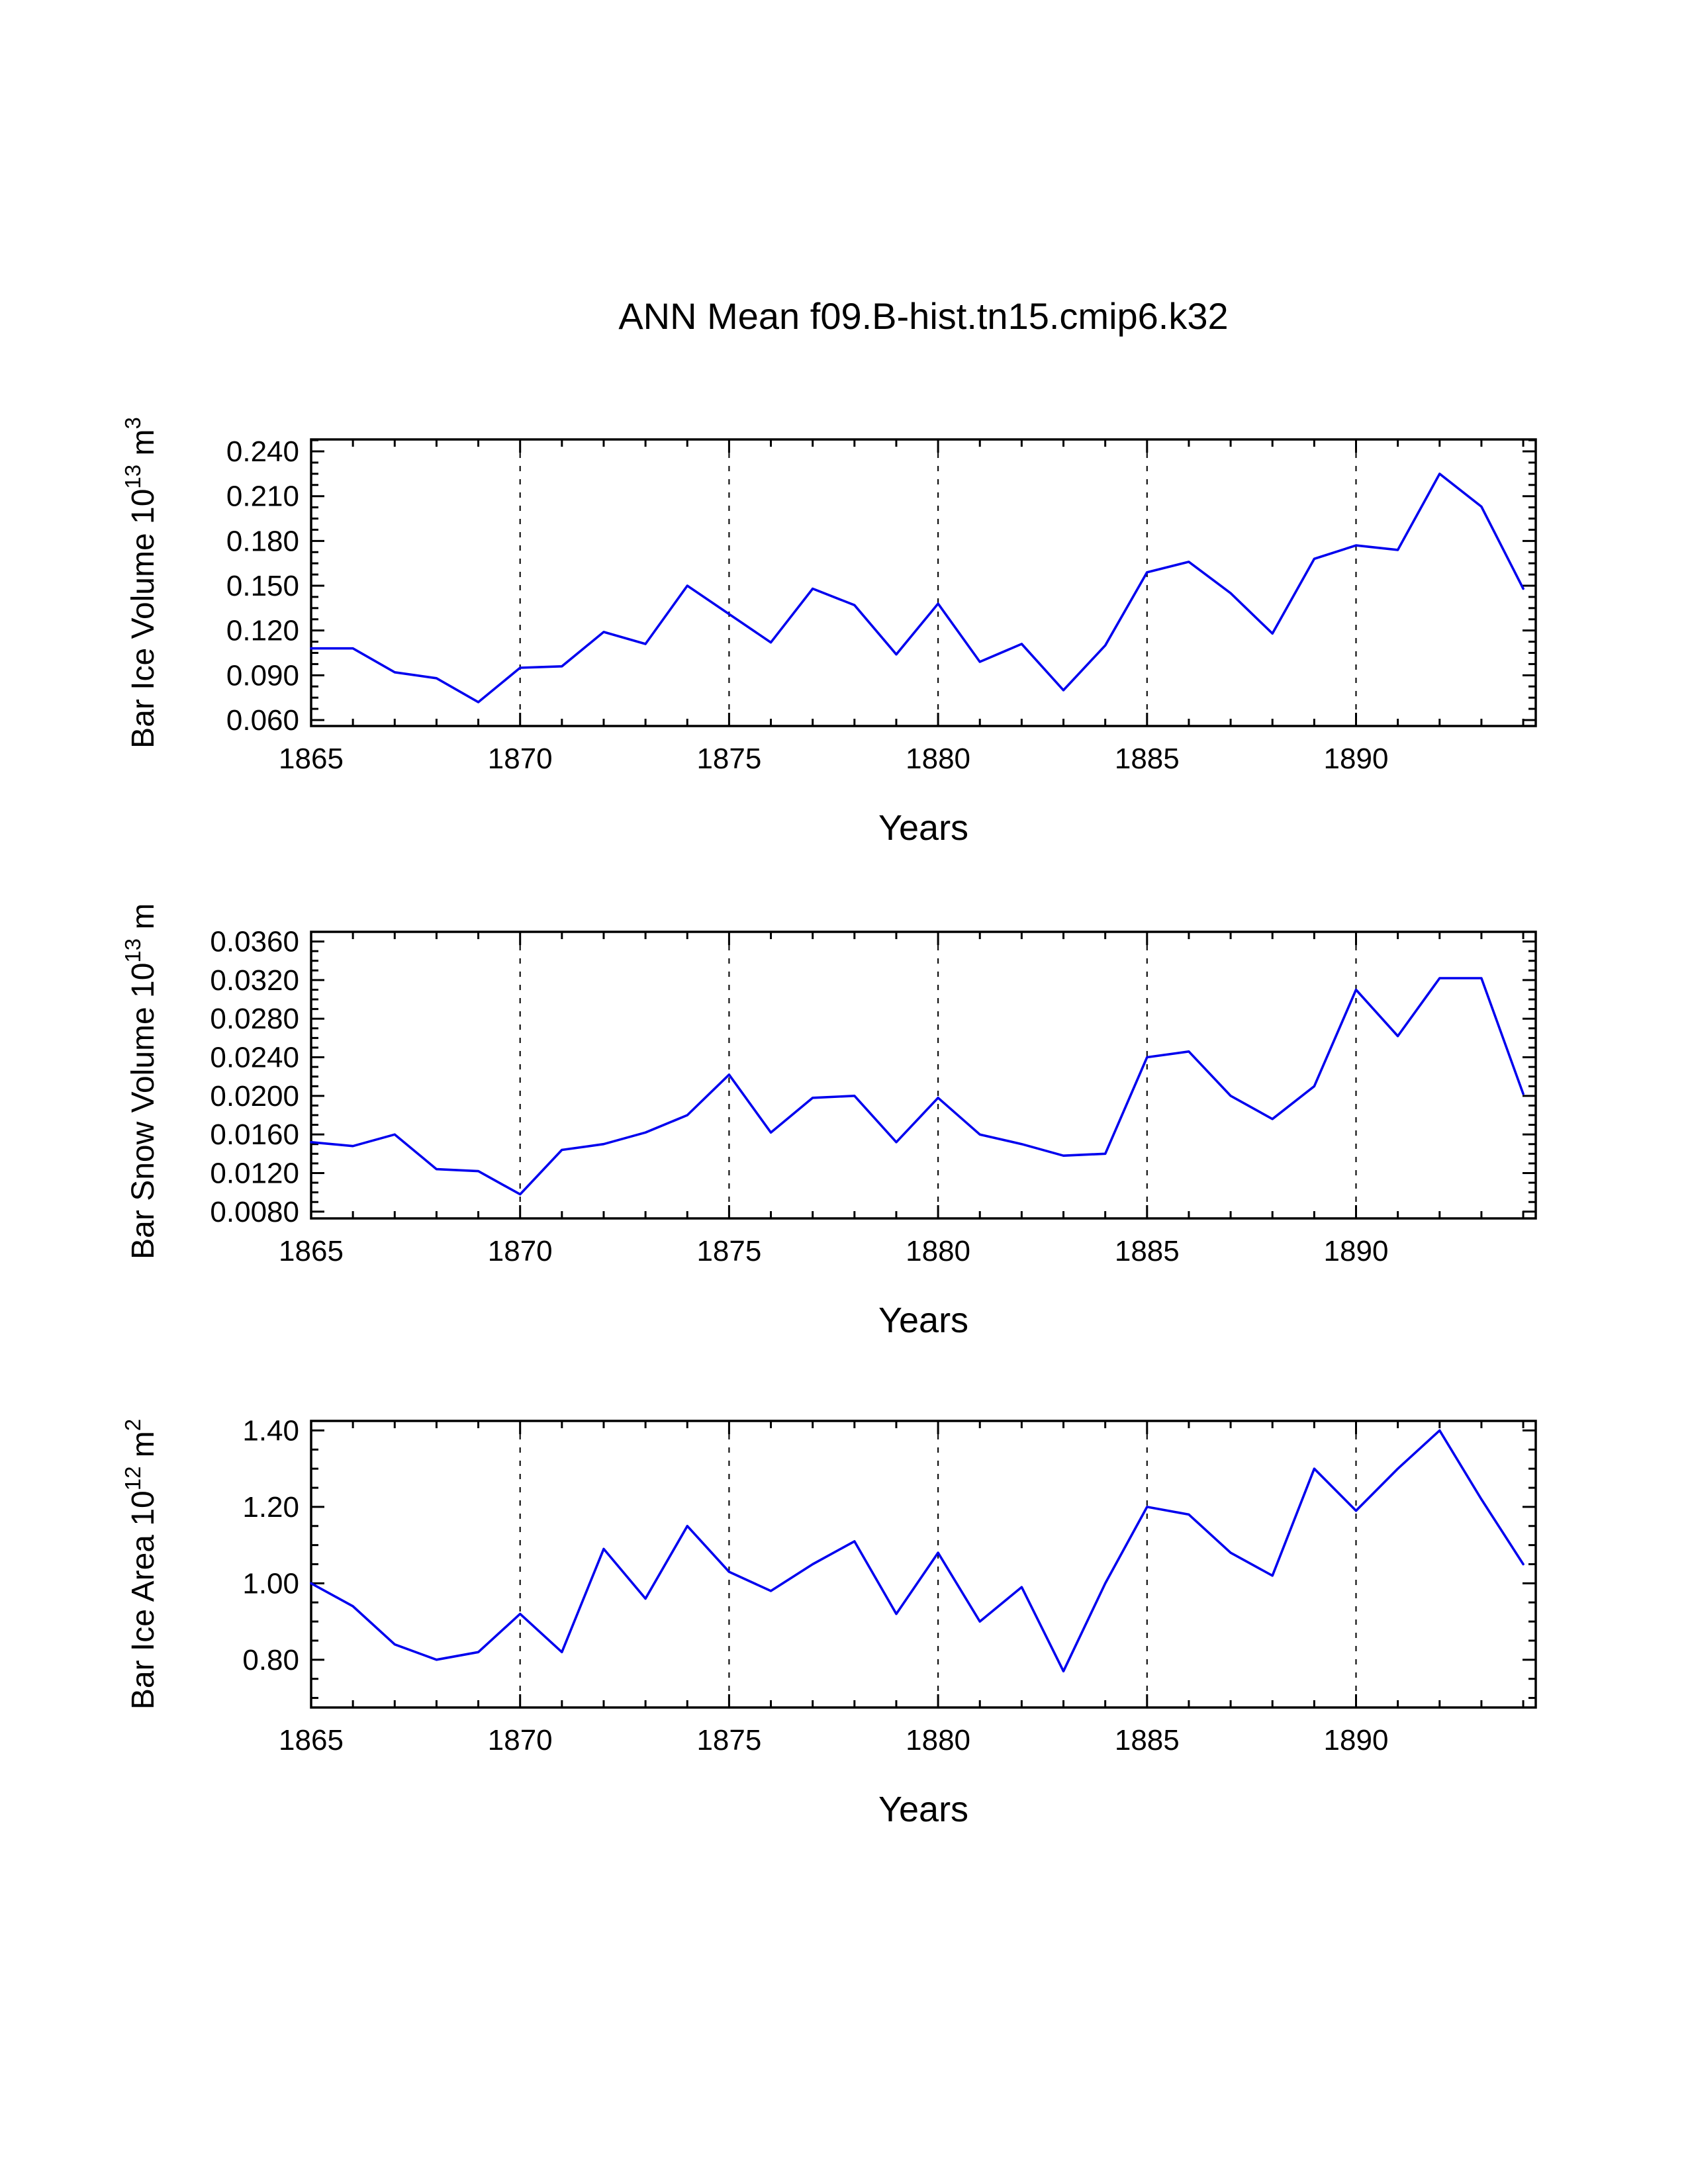 This screenshot has width=1688, height=2184. Describe the element at coordinates (262, 675) in the screenshot. I see `y-tick-label: 0.090` at that location.